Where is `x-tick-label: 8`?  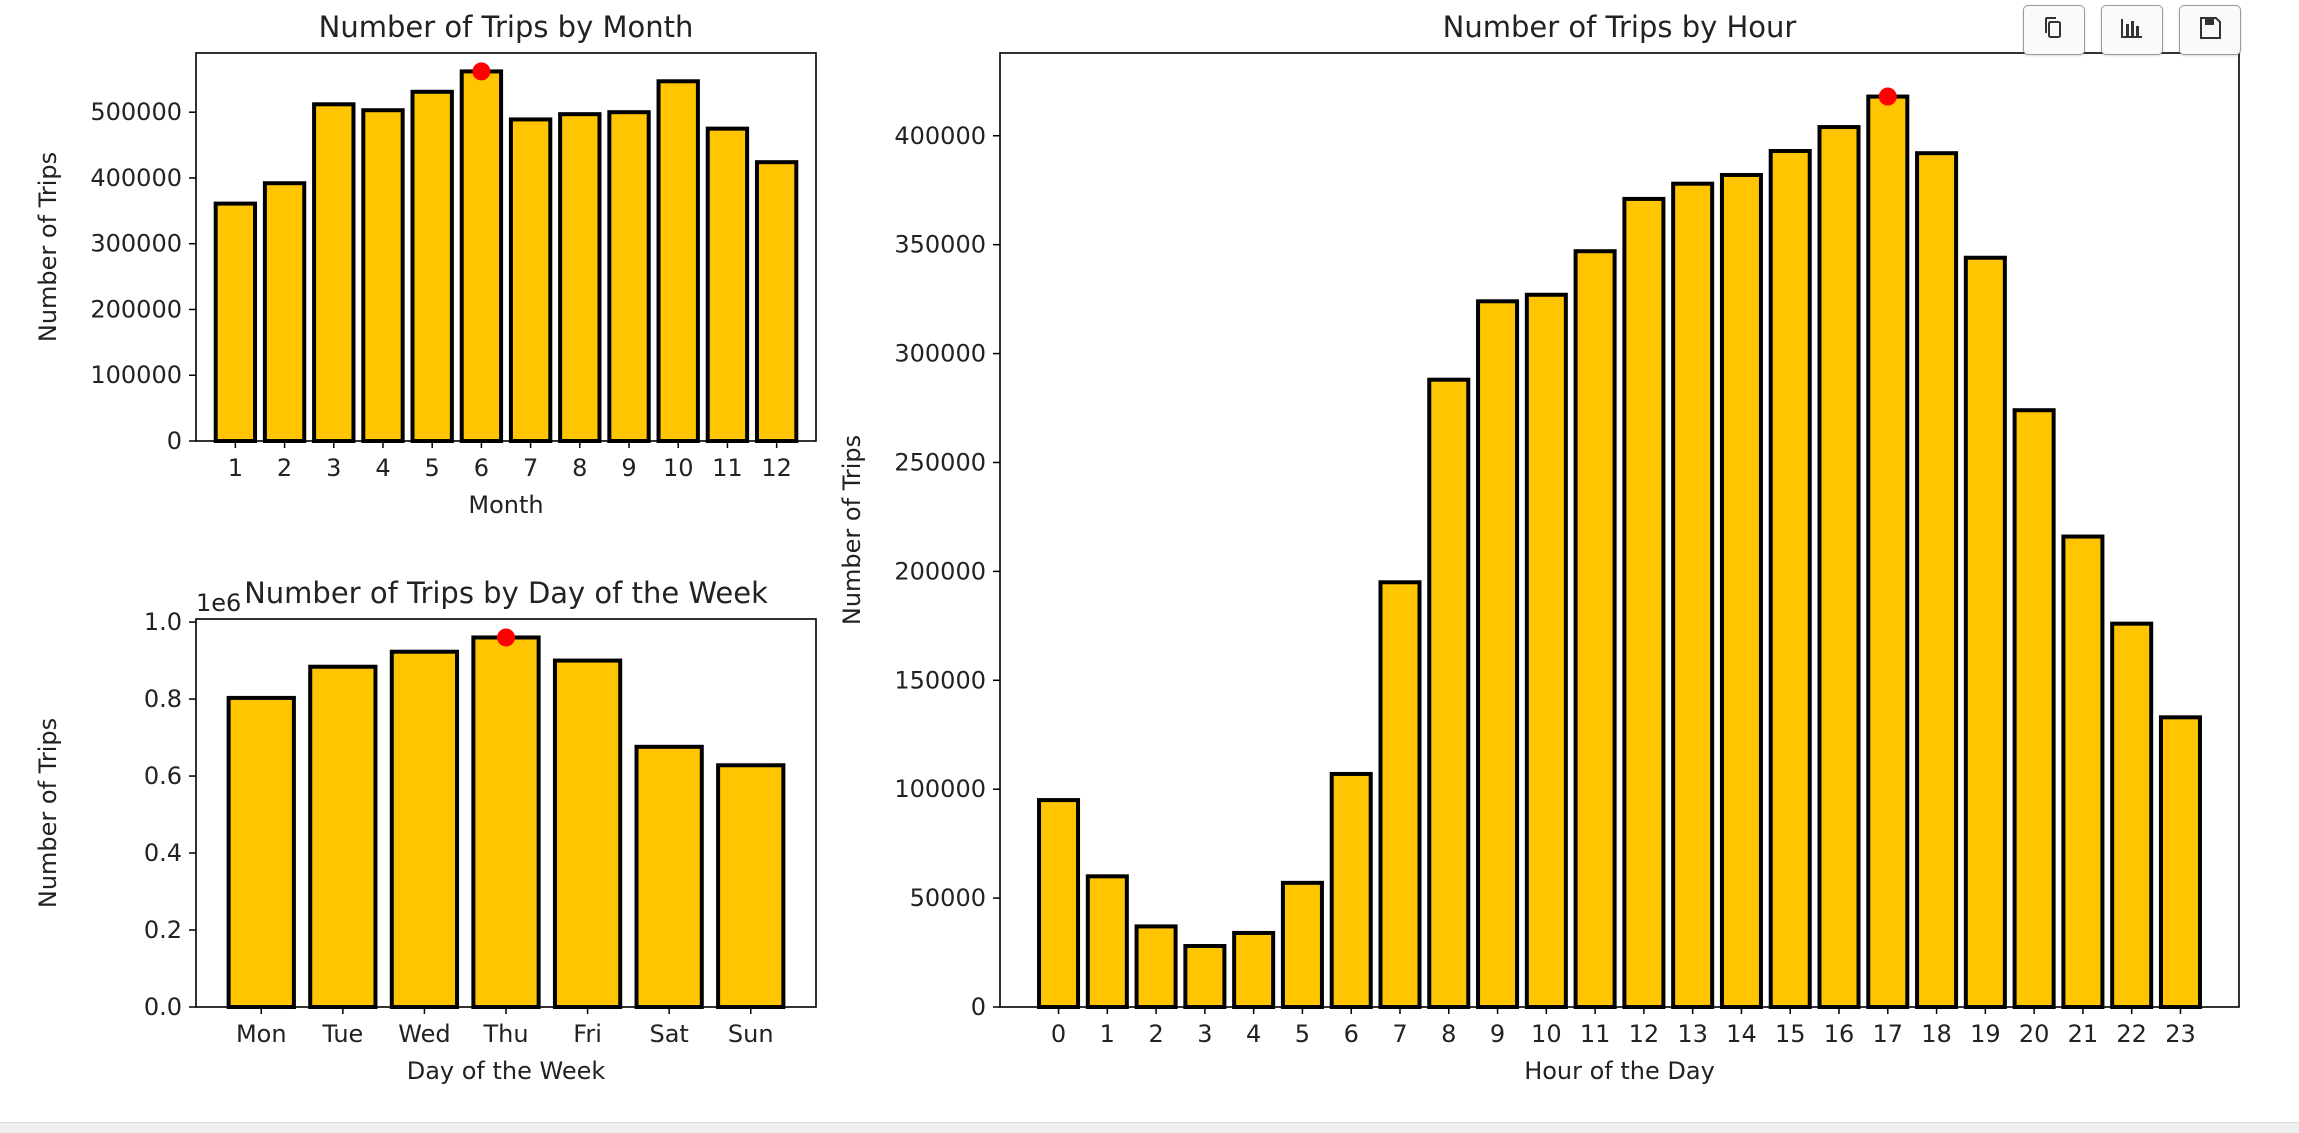 x-tick-label: 8 is located at coordinates (579, 468).